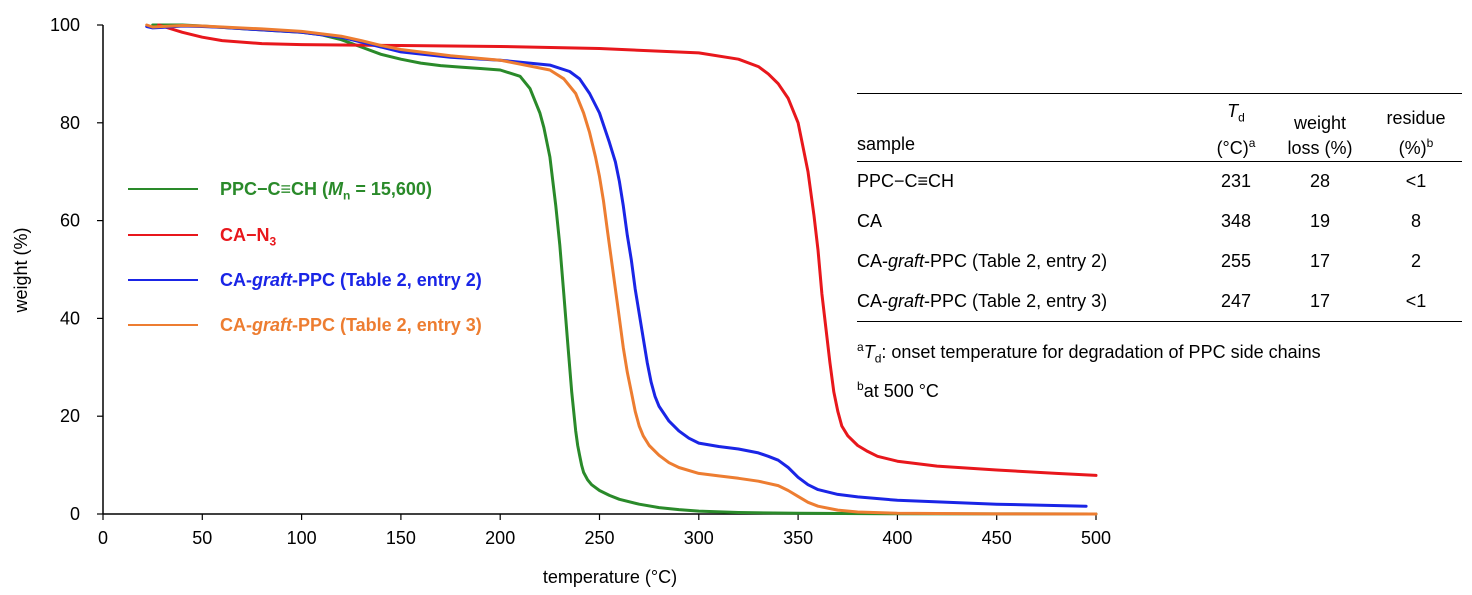 The image size is (1472, 595). What do you see at coordinates (1236, 300) in the screenshot?
I see `cell-td: 247` at bounding box center [1236, 300].